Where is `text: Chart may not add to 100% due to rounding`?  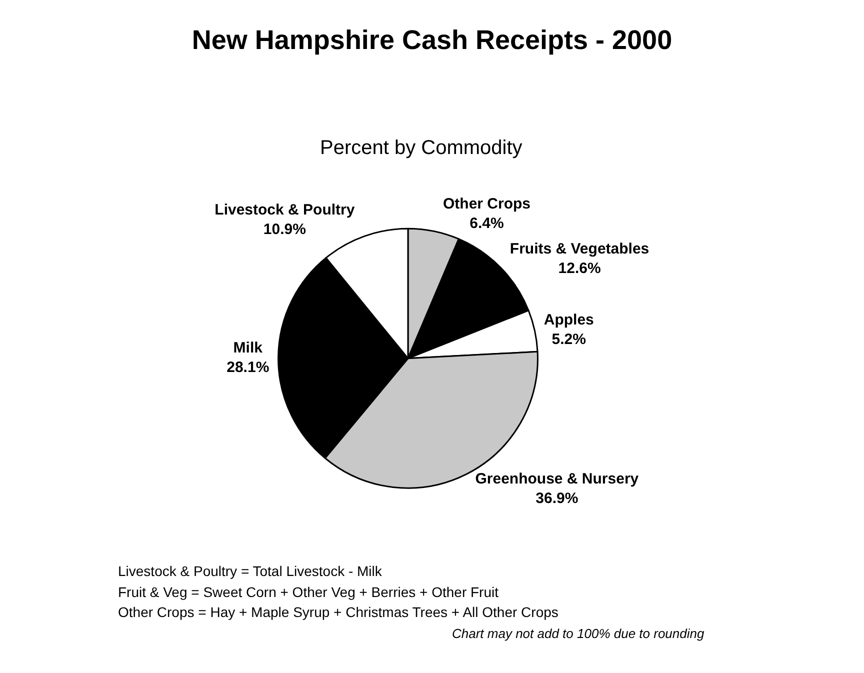
text: Chart may not add to 100% due to rounding is located at coordinates (578, 633).